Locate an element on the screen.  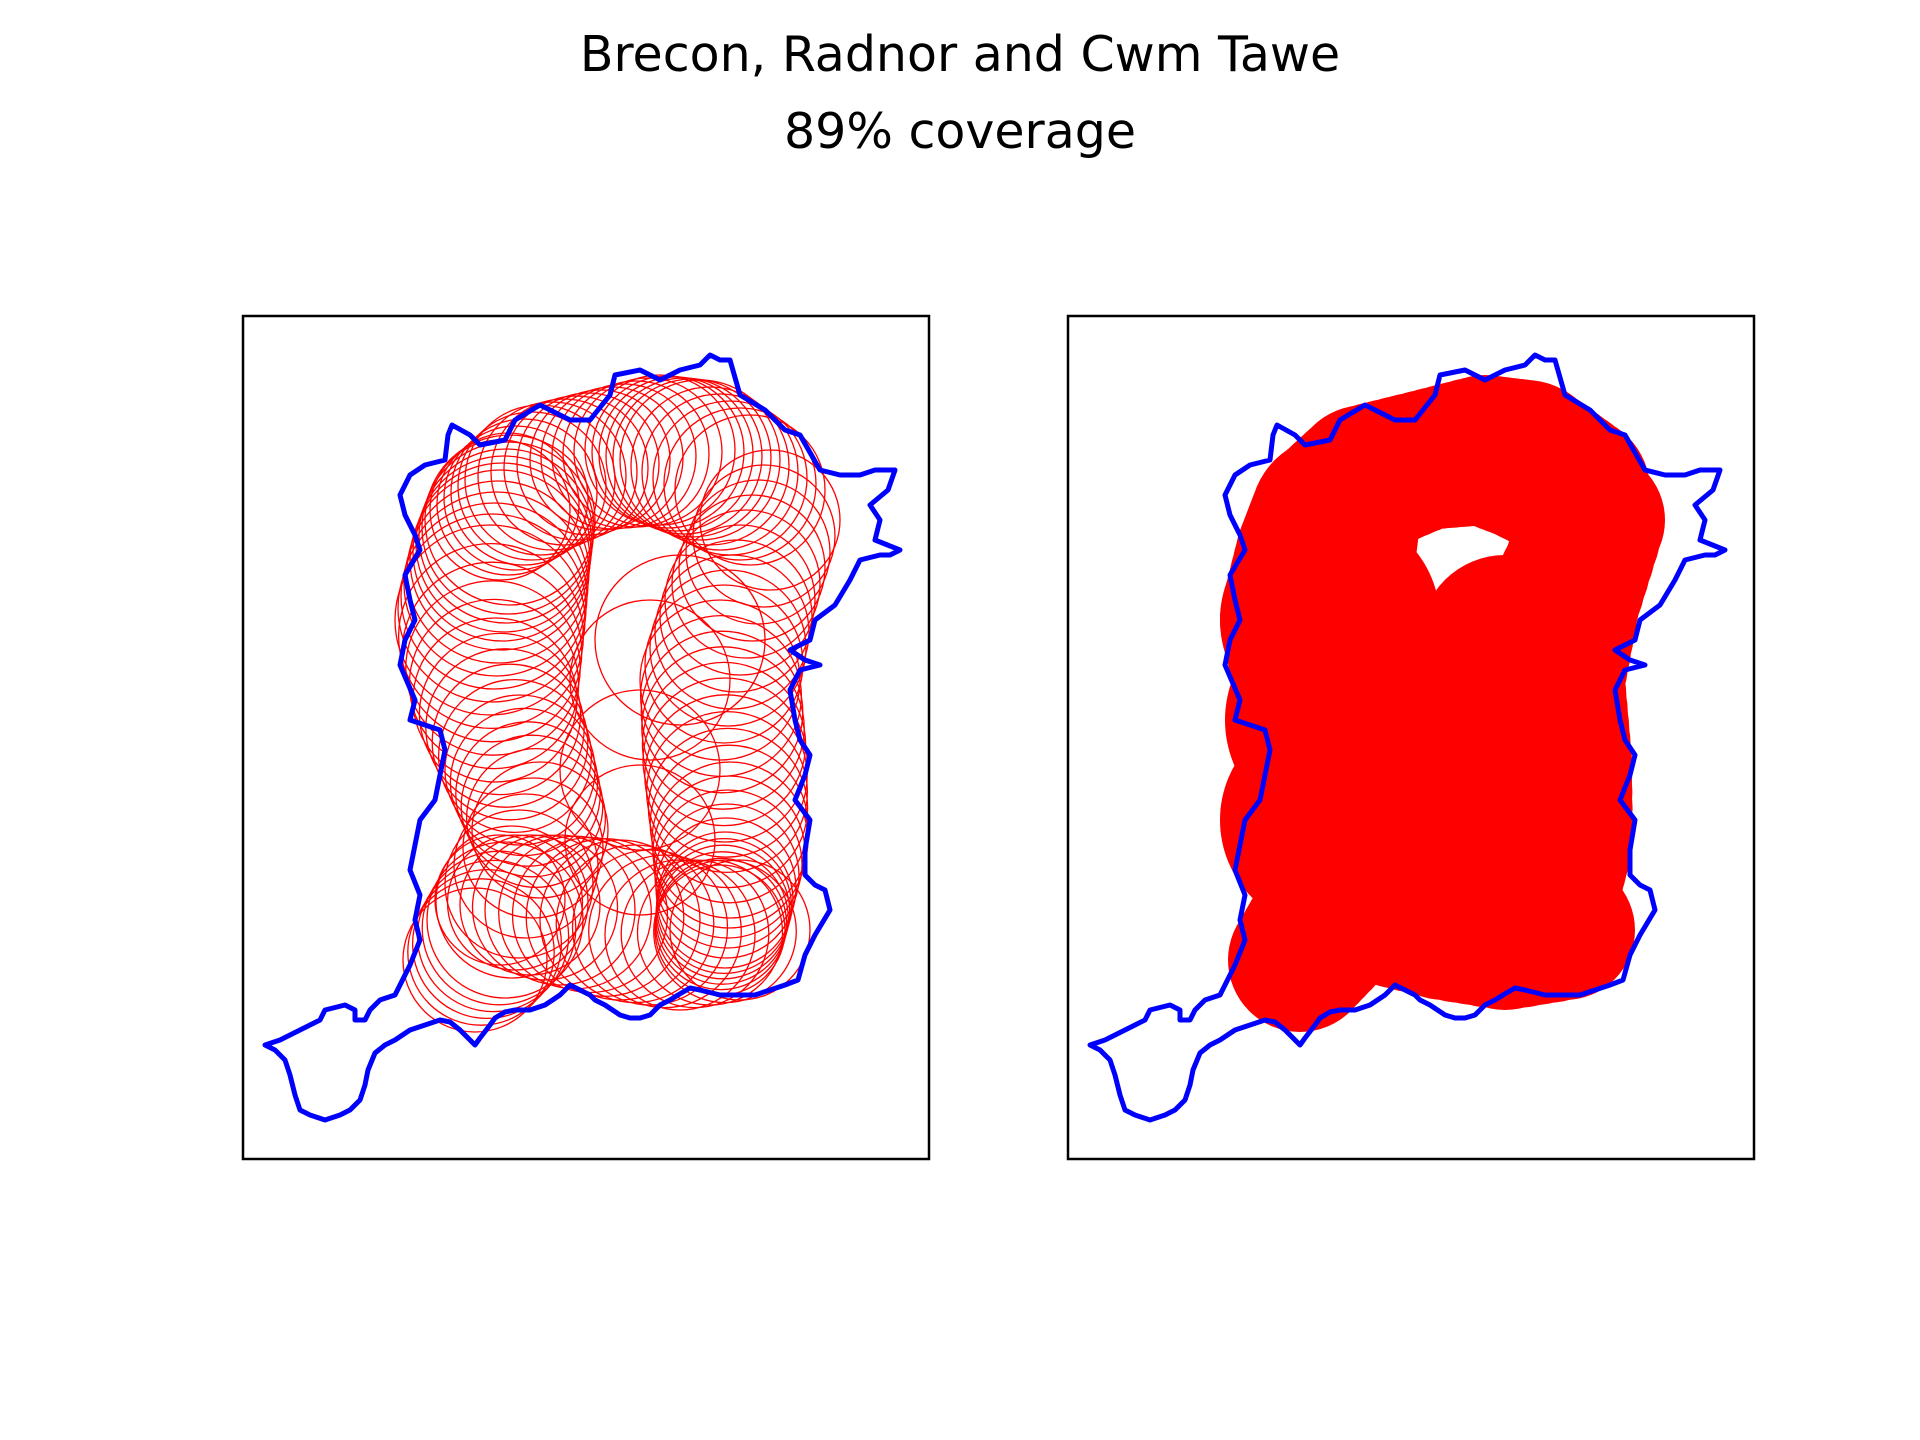
figure-subtitle: 89% coverage is located at coordinates (960, 131).